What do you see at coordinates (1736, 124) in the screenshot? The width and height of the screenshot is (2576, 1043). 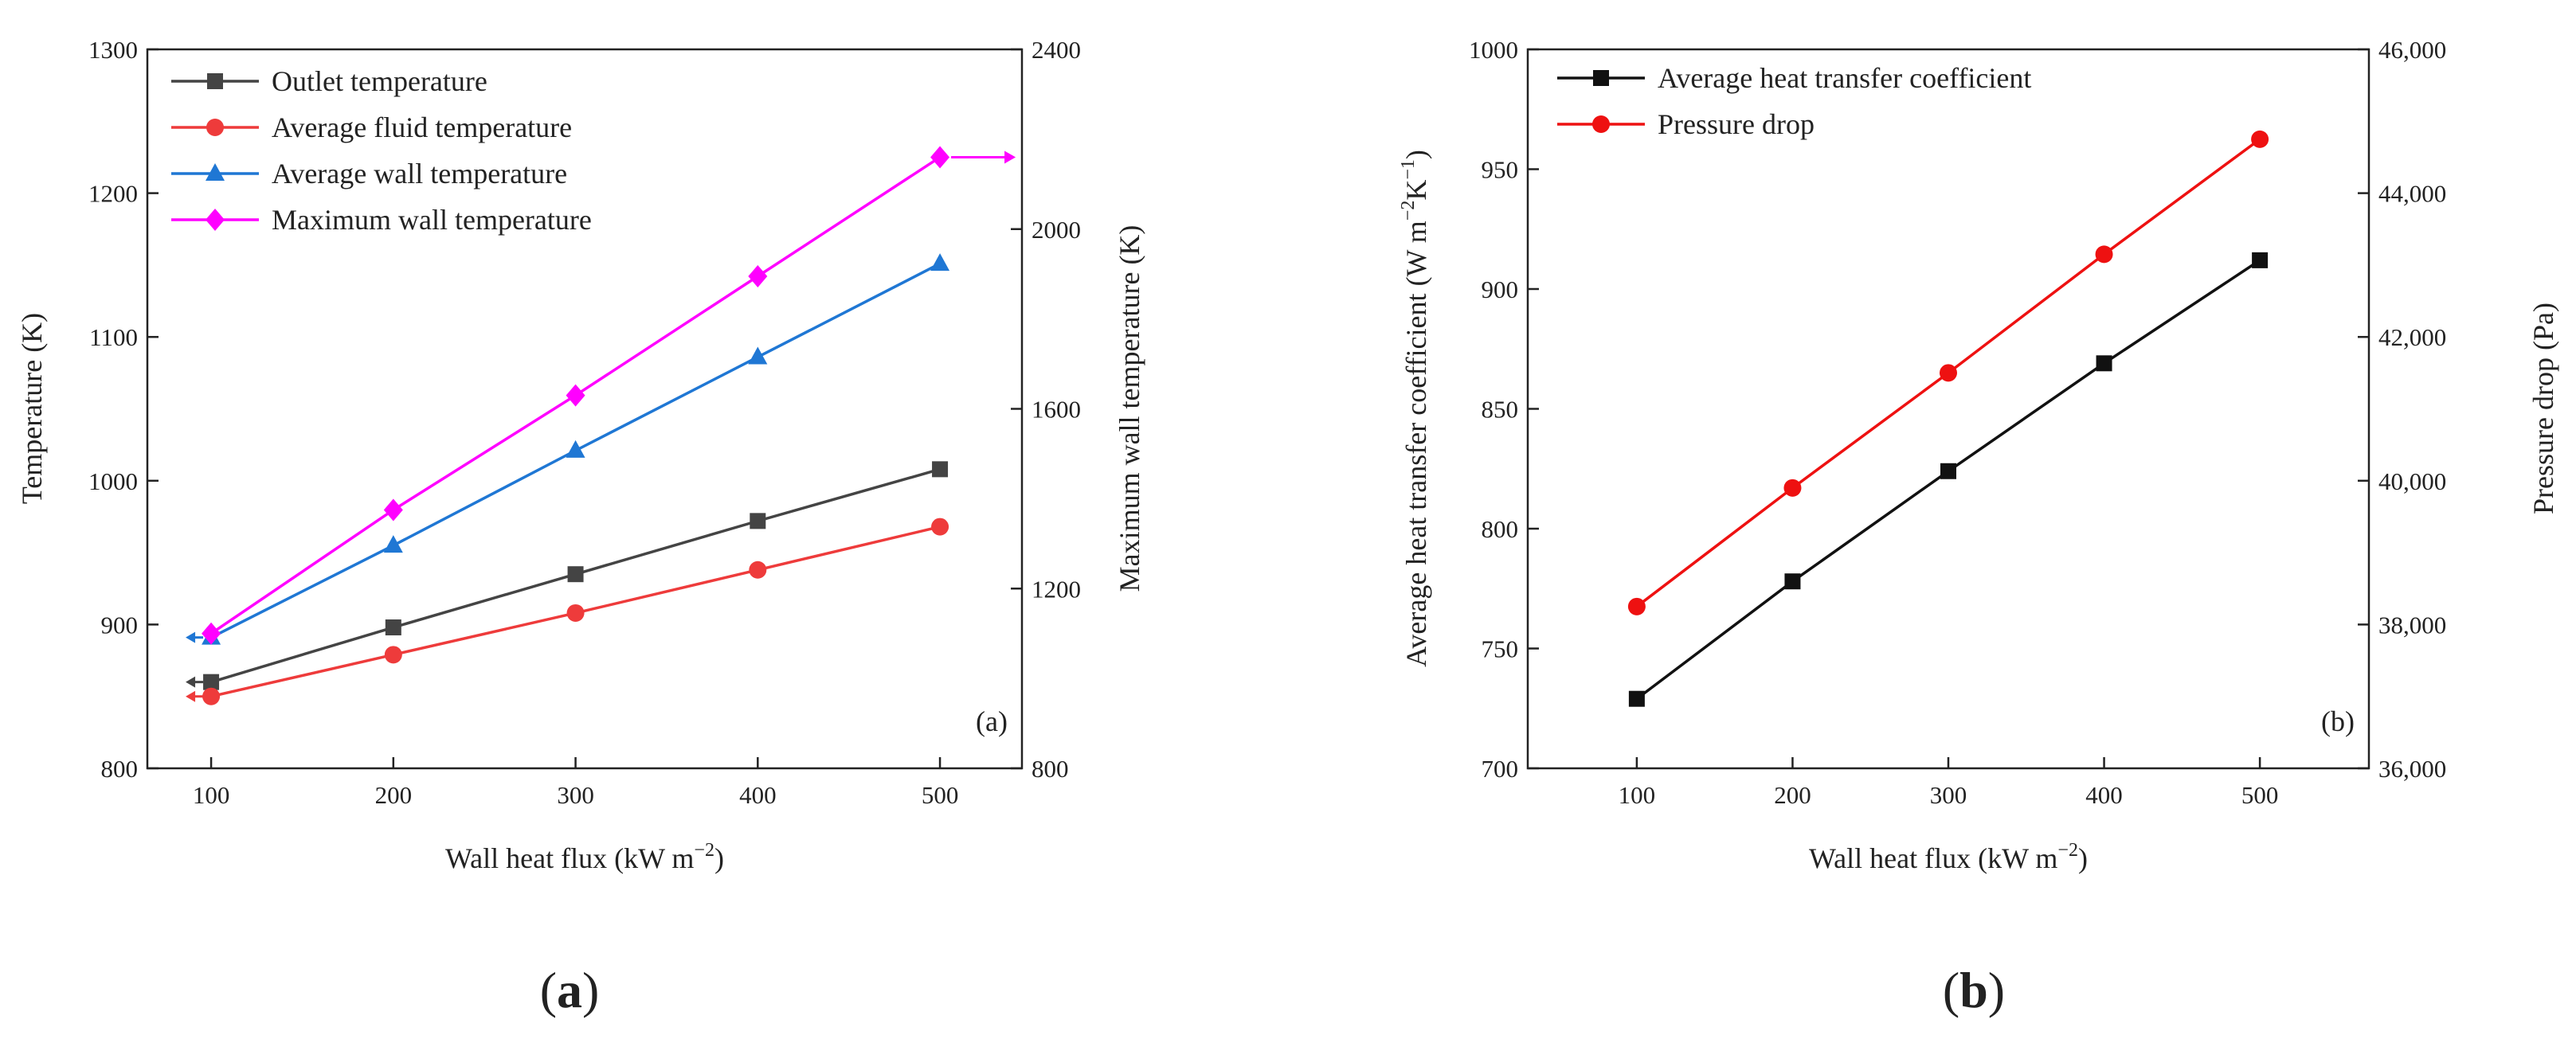 I see `chart-b-legend-label: Pressure drop` at bounding box center [1736, 124].